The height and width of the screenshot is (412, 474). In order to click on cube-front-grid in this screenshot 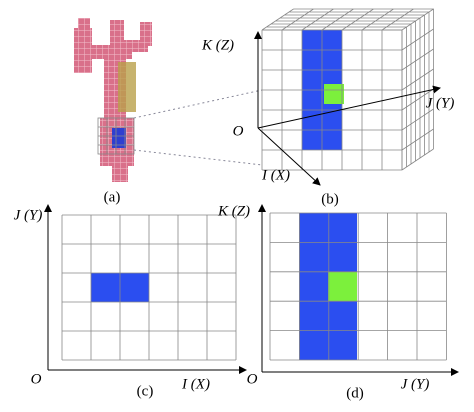, I will do `click(332, 100)`.